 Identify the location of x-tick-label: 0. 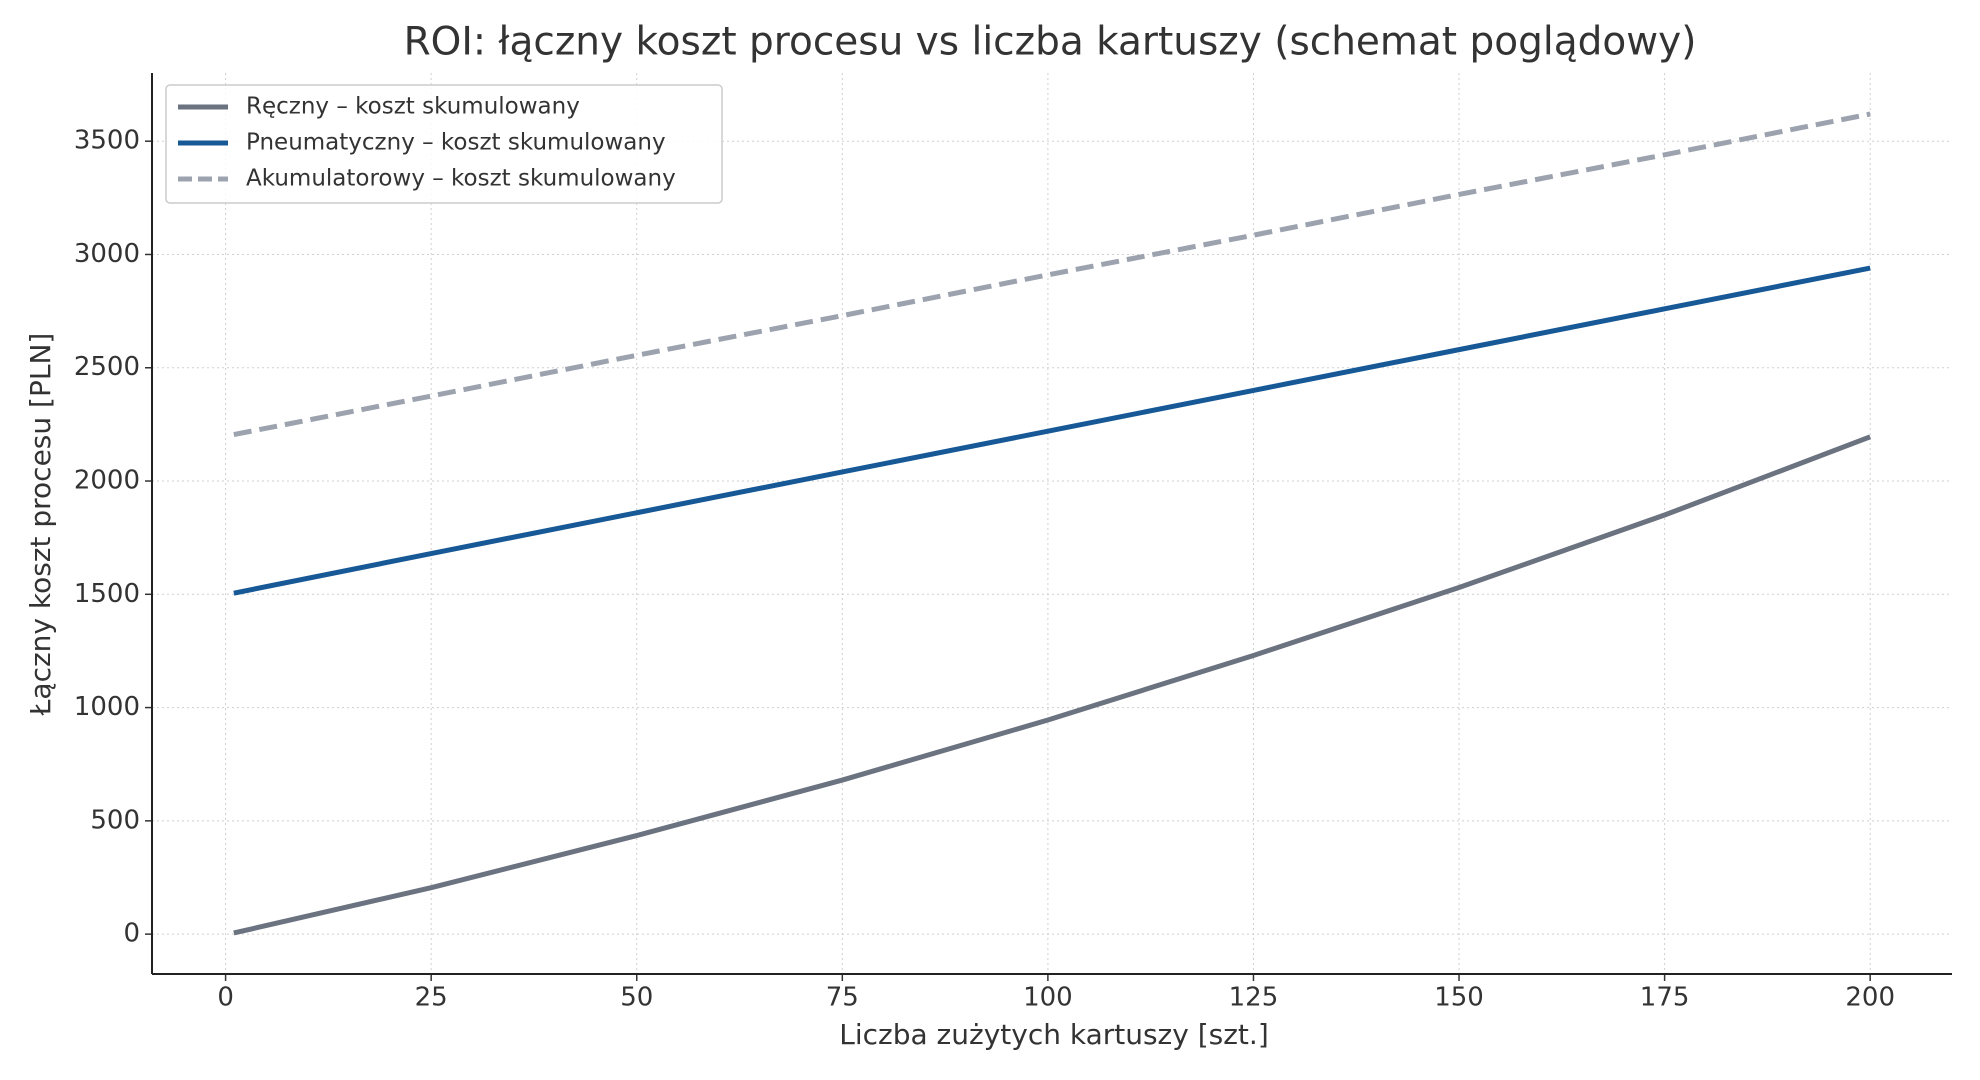
(225, 998).